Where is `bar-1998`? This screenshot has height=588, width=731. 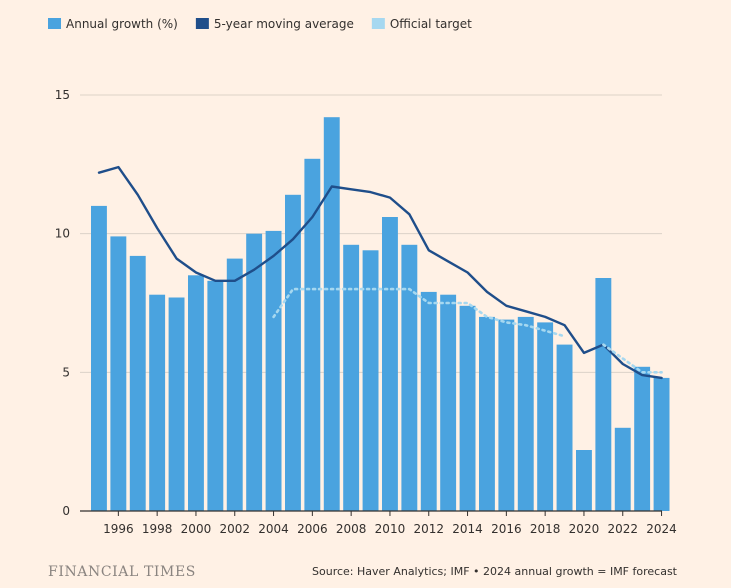 bar-1998 is located at coordinates (157, 402).